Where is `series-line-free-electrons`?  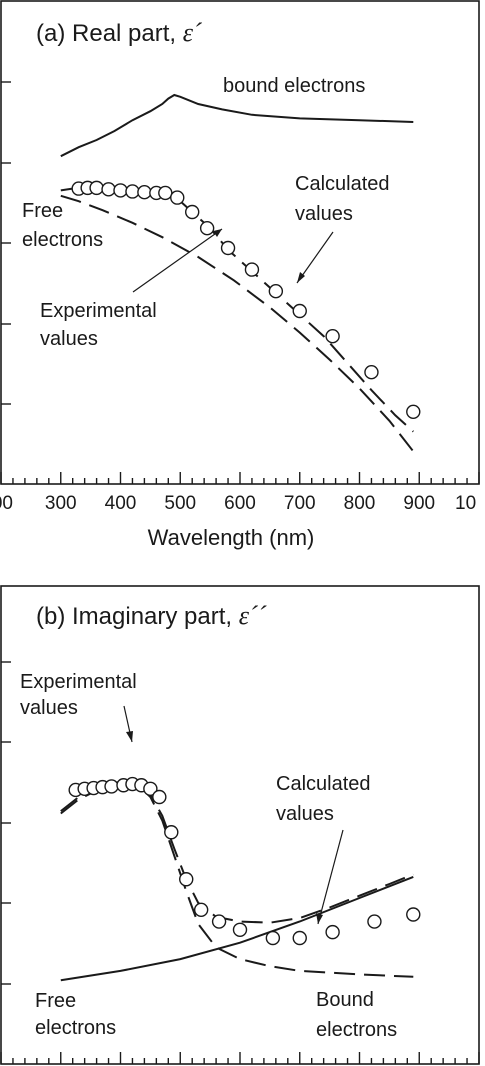 series-line-free-electrons is located at coordinates (237, 928).